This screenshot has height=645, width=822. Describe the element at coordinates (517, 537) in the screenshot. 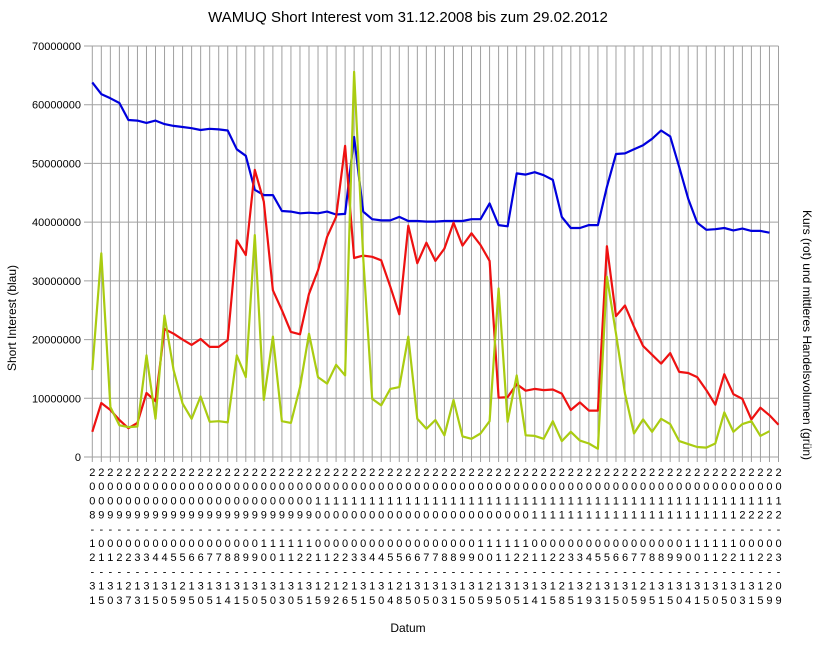

I see `x-tick-label: 2 0 1 0 -1 2 -1 5` at that location.